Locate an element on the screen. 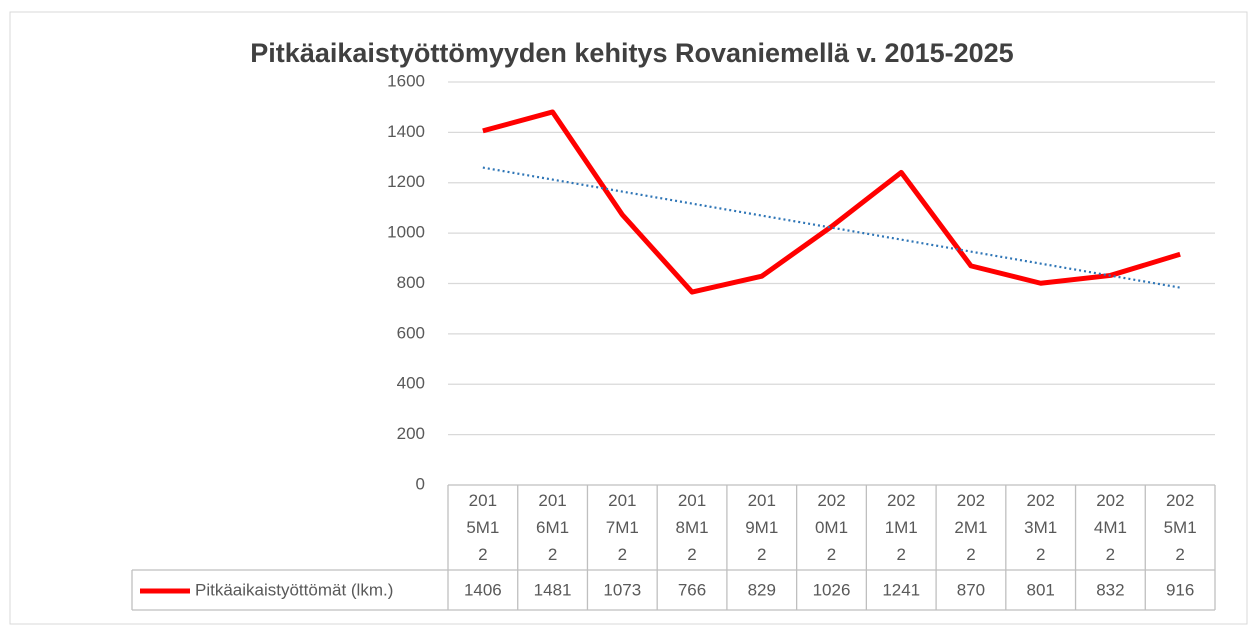 The height and width of the screenshot is (633, 1255). y-tick-label: 0 is located at coordinates (420, 483).